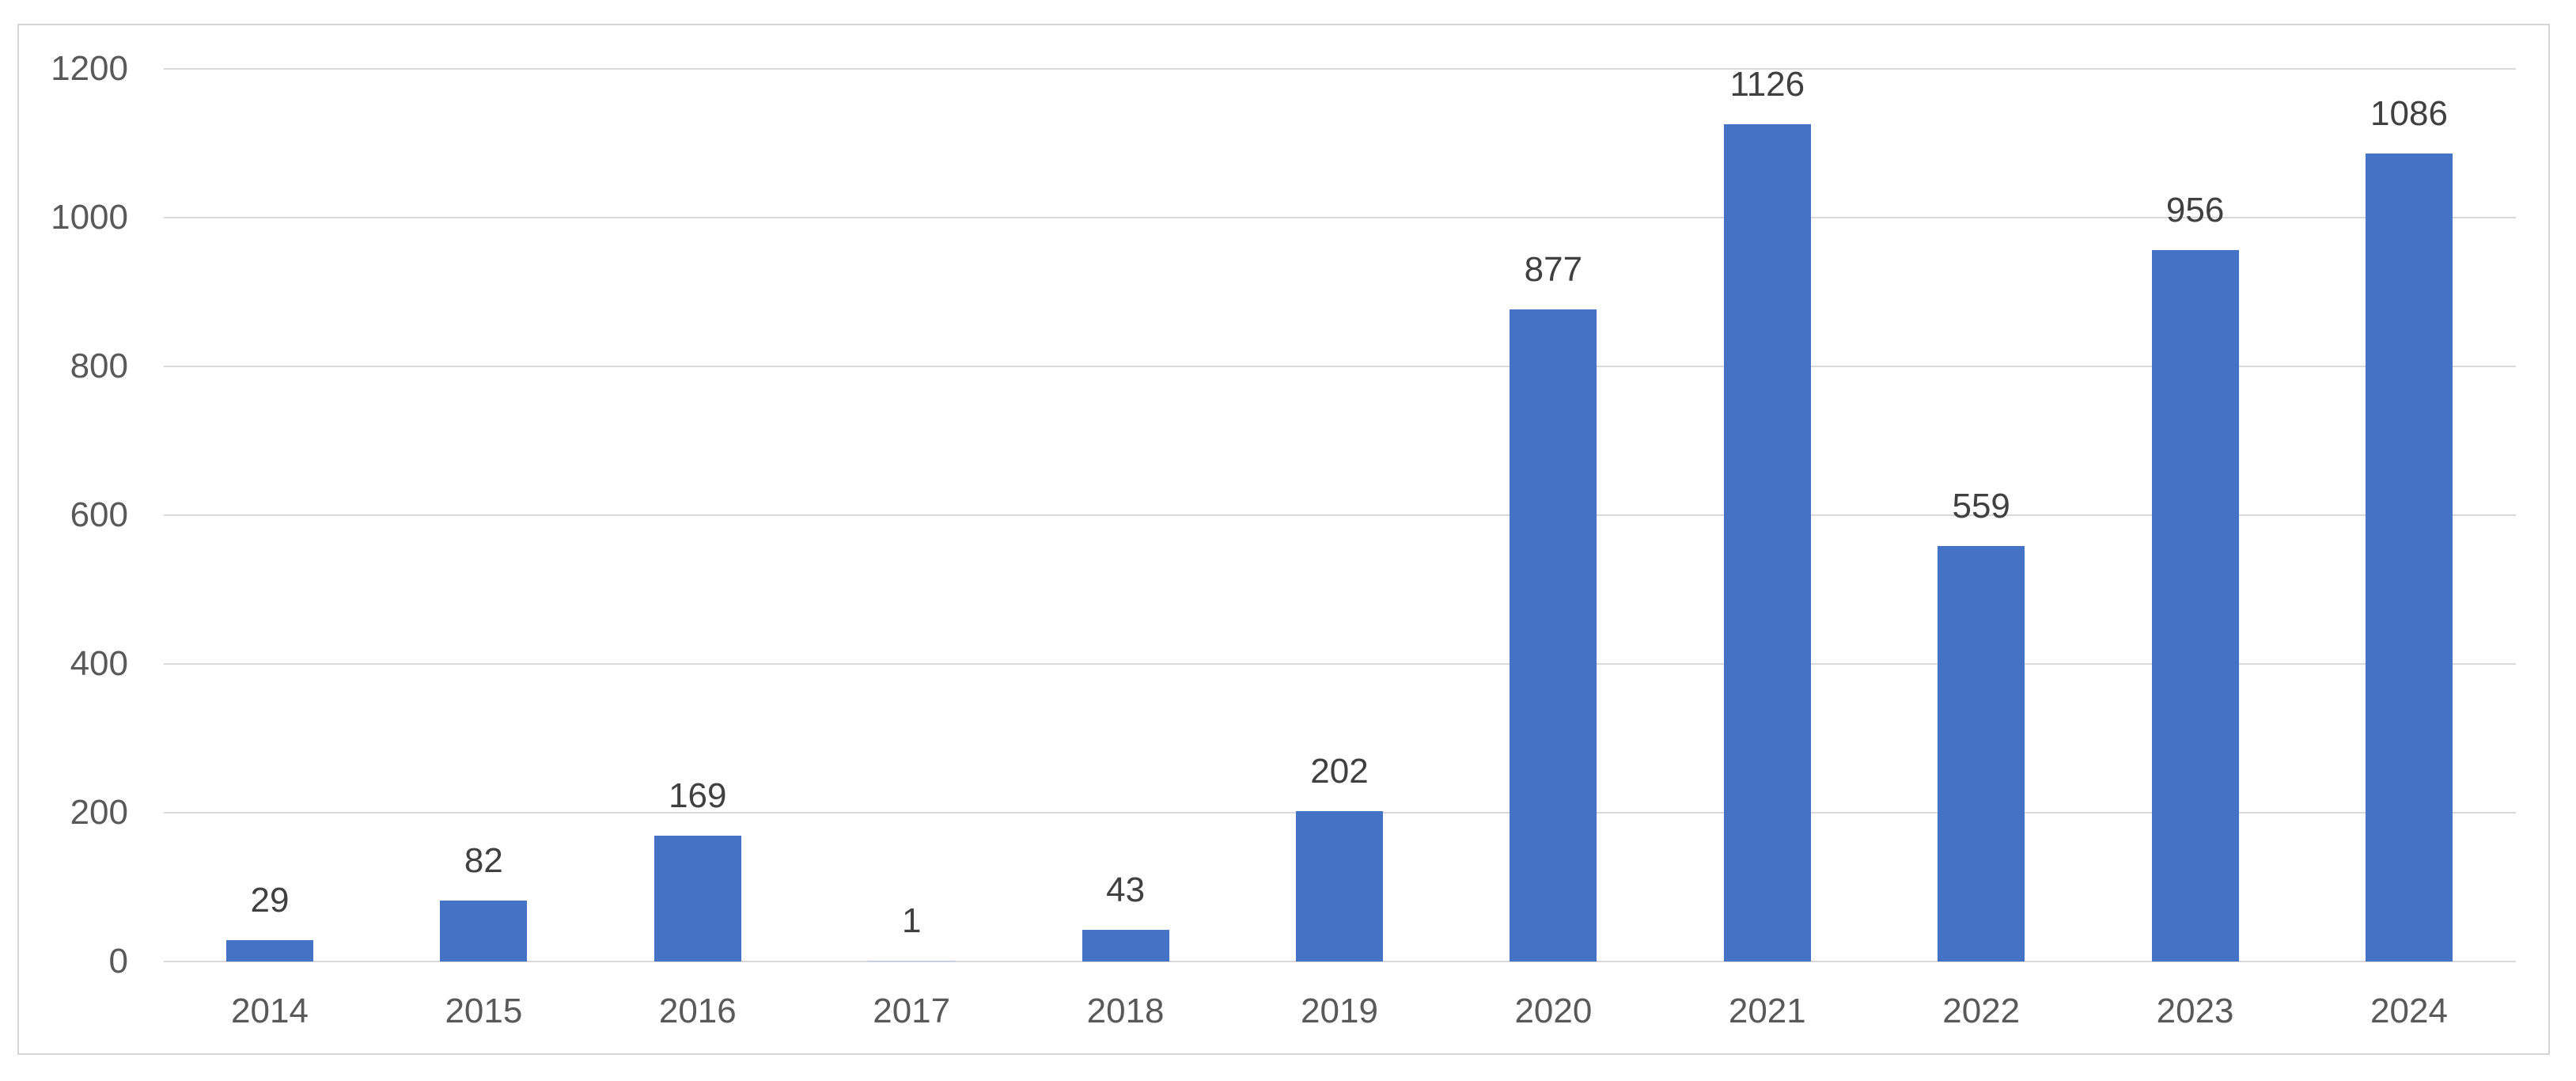 This screenshot has width=2576, height=1081. I want to click on y-axis-tick-label: 1000, so click(89, 217).